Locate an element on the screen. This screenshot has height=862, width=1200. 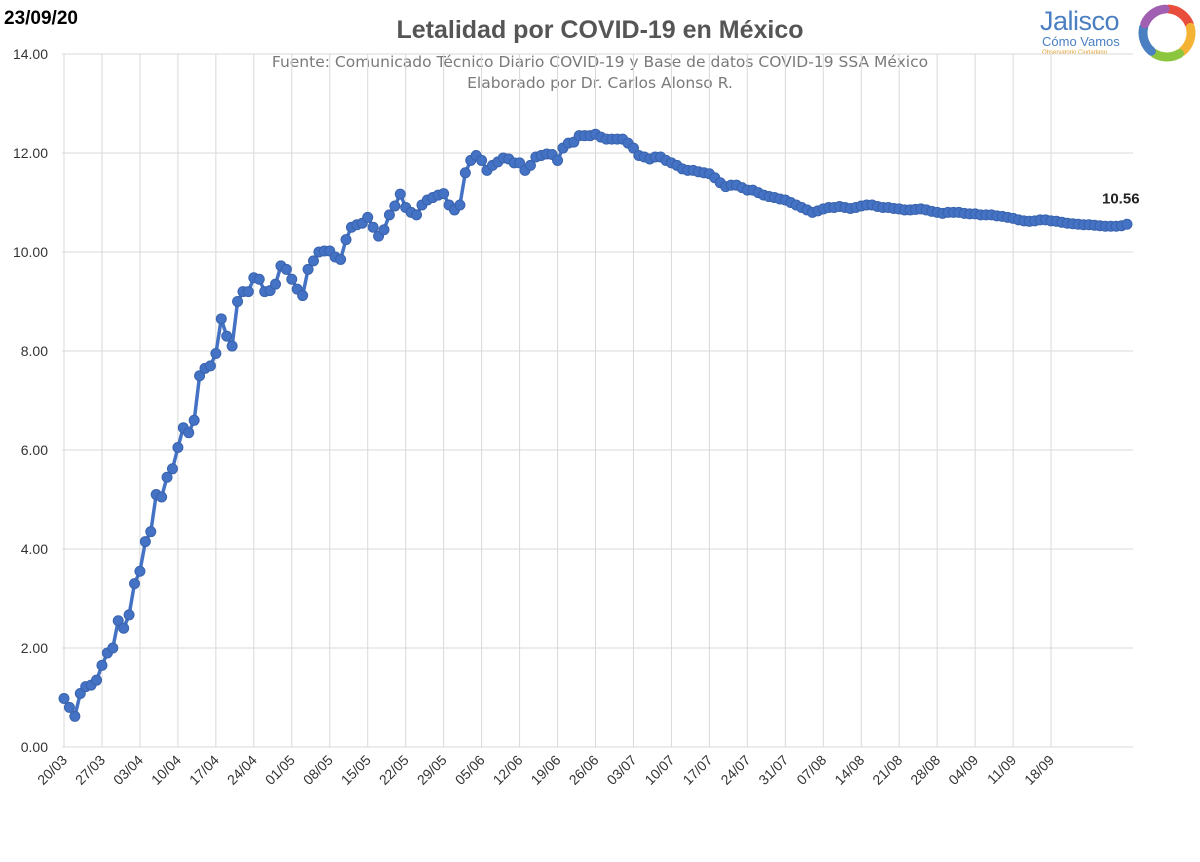
logo-ring-icon is located at coordinates (1167, 33).